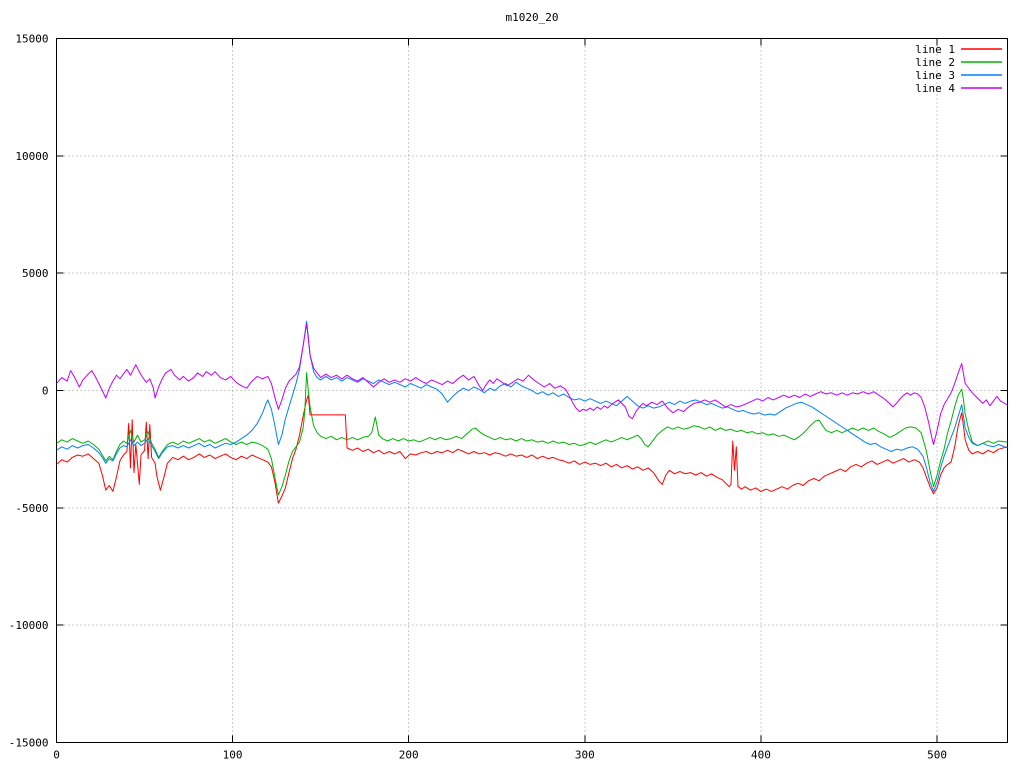 Image resolution: width=1024 pixels, height=768 pixels. I want to click on x-tick-label: 400, so click(761, 755).